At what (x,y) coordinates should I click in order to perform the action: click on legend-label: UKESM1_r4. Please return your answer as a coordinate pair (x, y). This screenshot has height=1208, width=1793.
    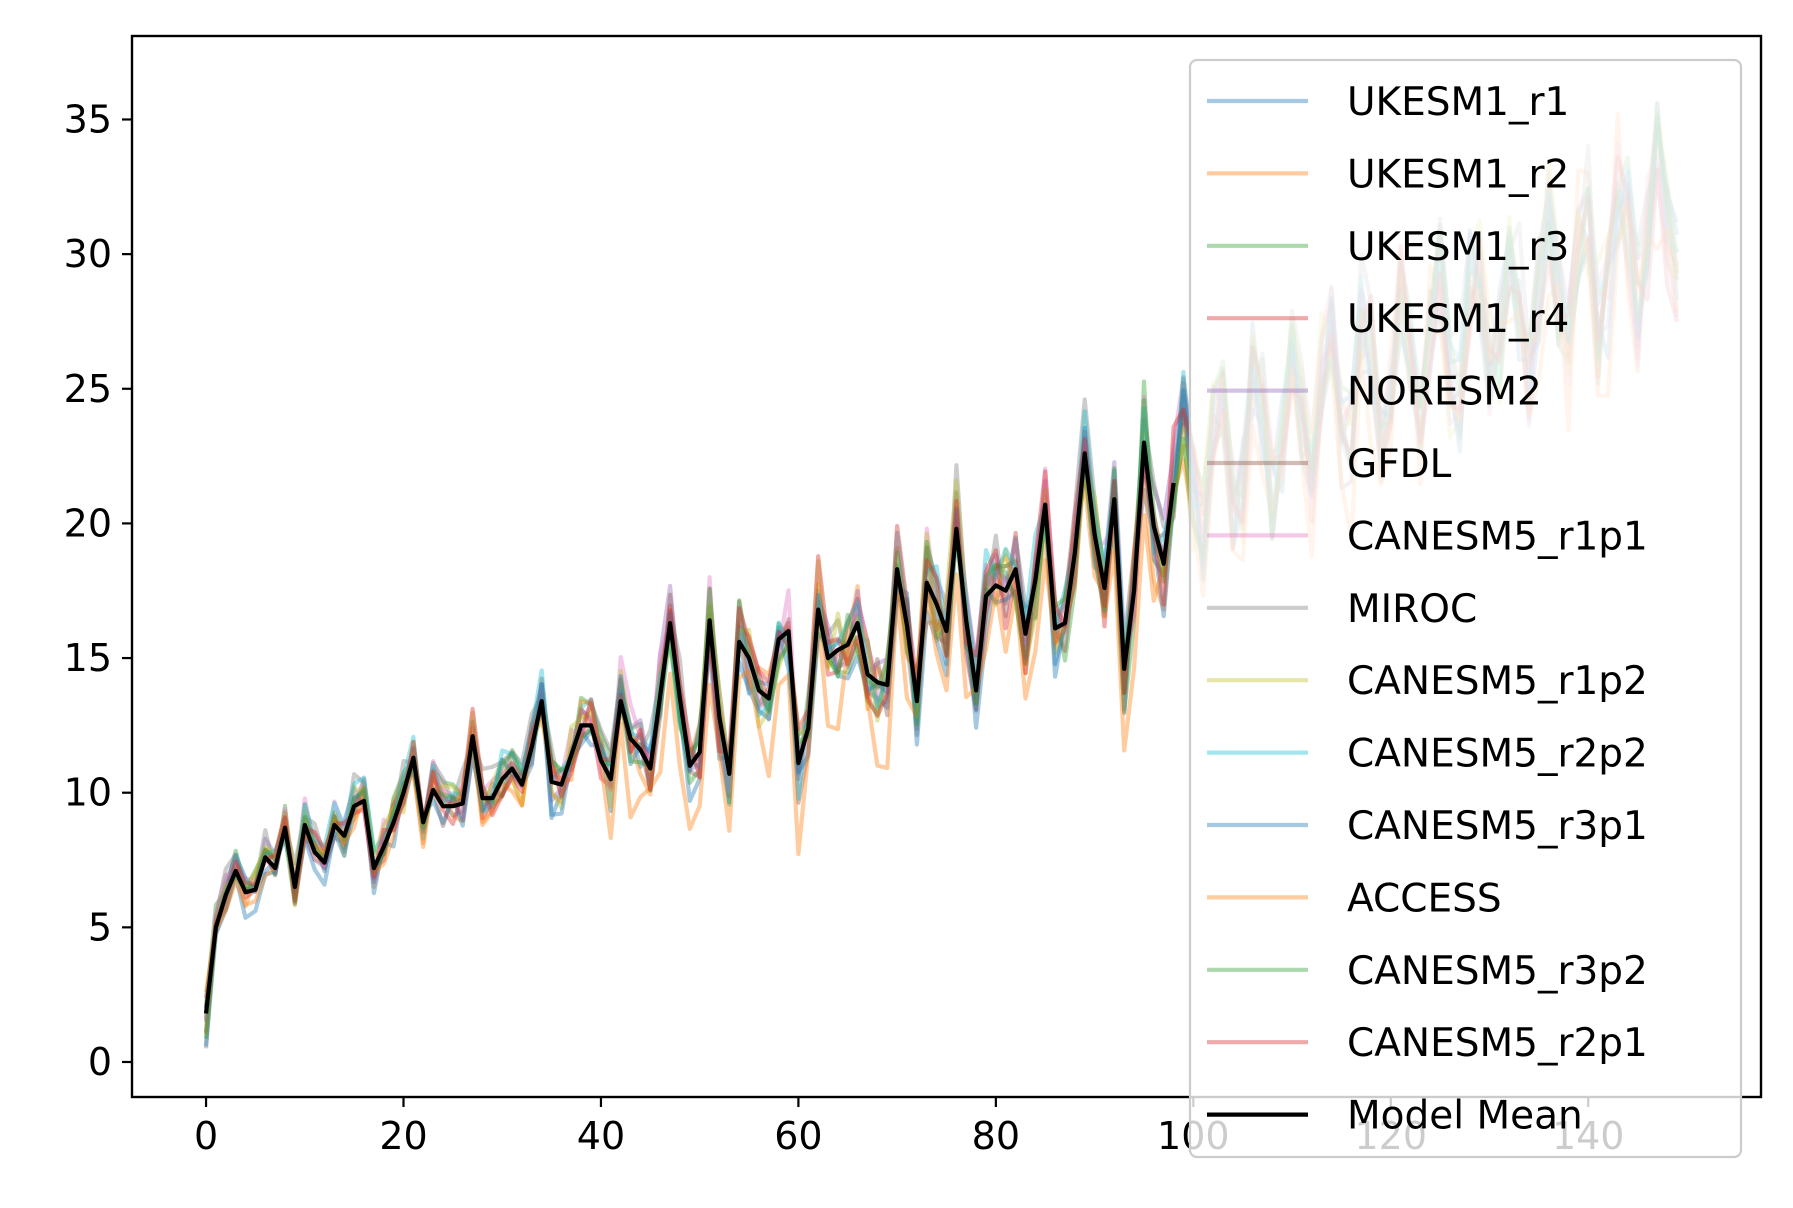
    Looking at the image, I should click on (1458, 319).